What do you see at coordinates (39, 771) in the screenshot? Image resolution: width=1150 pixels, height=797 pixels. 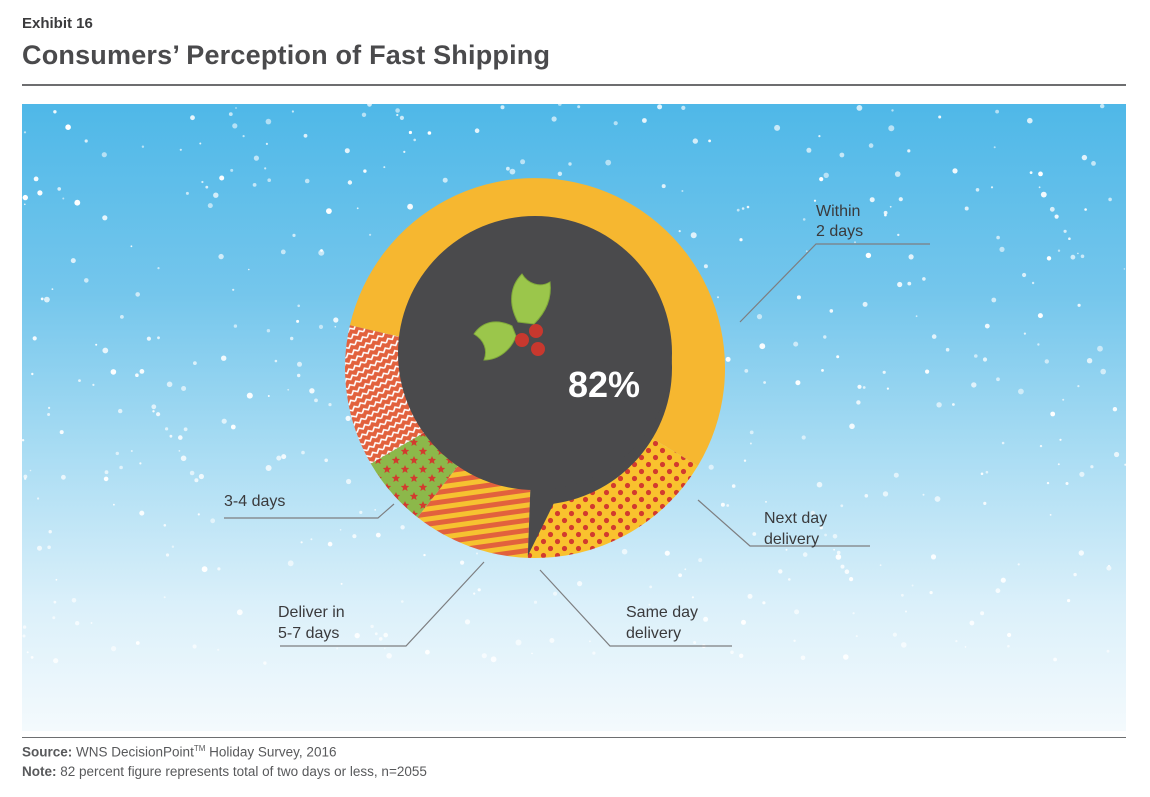 I see `note-label: Note:` at bounding box center [39, 771].